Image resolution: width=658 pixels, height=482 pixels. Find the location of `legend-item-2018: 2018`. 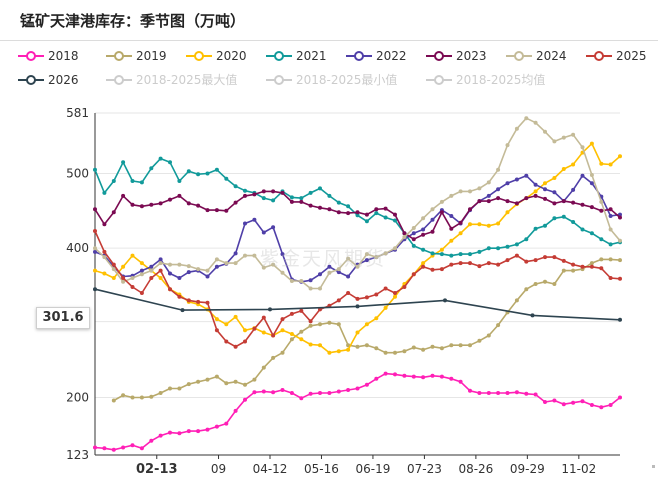

legend-item-2018: 2018 is located at coordinates (48, 56).